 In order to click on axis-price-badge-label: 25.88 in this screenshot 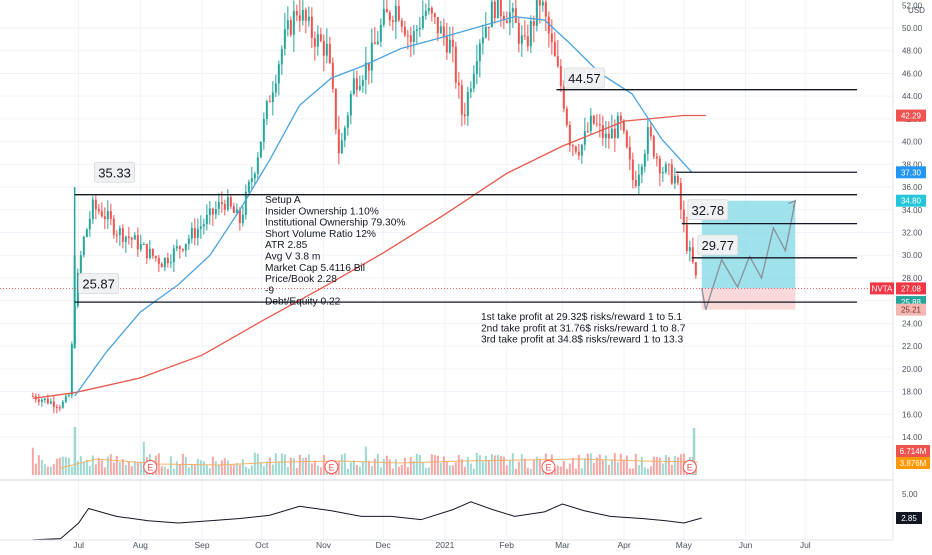, I will do `click(911, 302)`.